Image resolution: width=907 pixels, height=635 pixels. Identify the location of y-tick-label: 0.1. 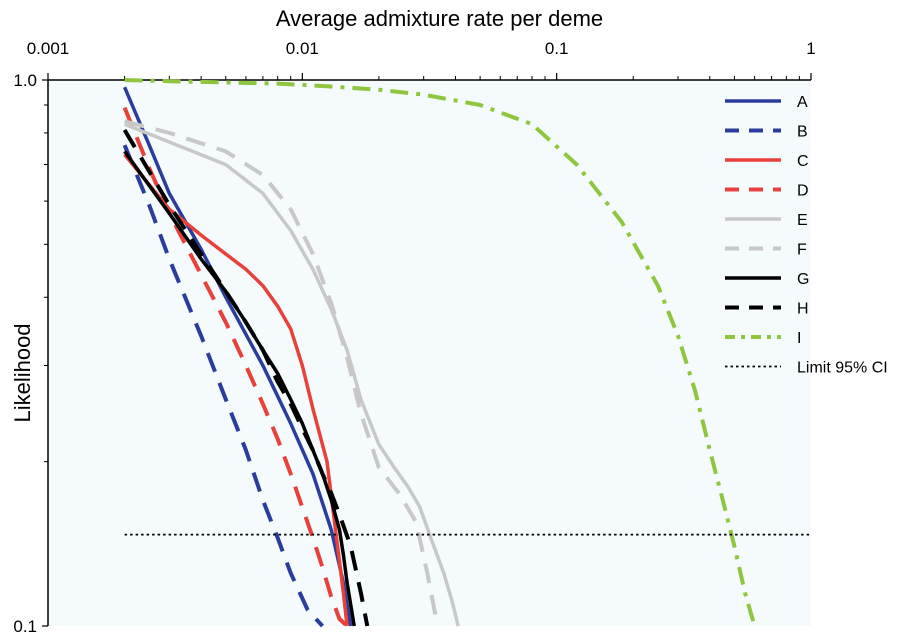
(25, 626).